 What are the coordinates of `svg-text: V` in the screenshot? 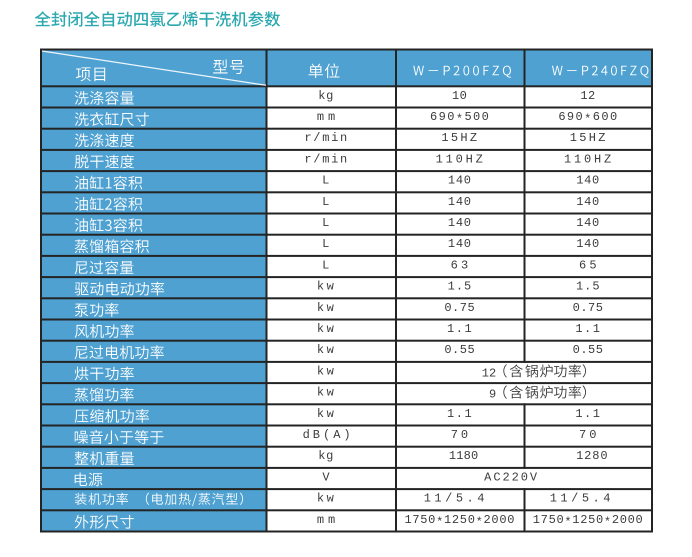 It's located at (326, 477).